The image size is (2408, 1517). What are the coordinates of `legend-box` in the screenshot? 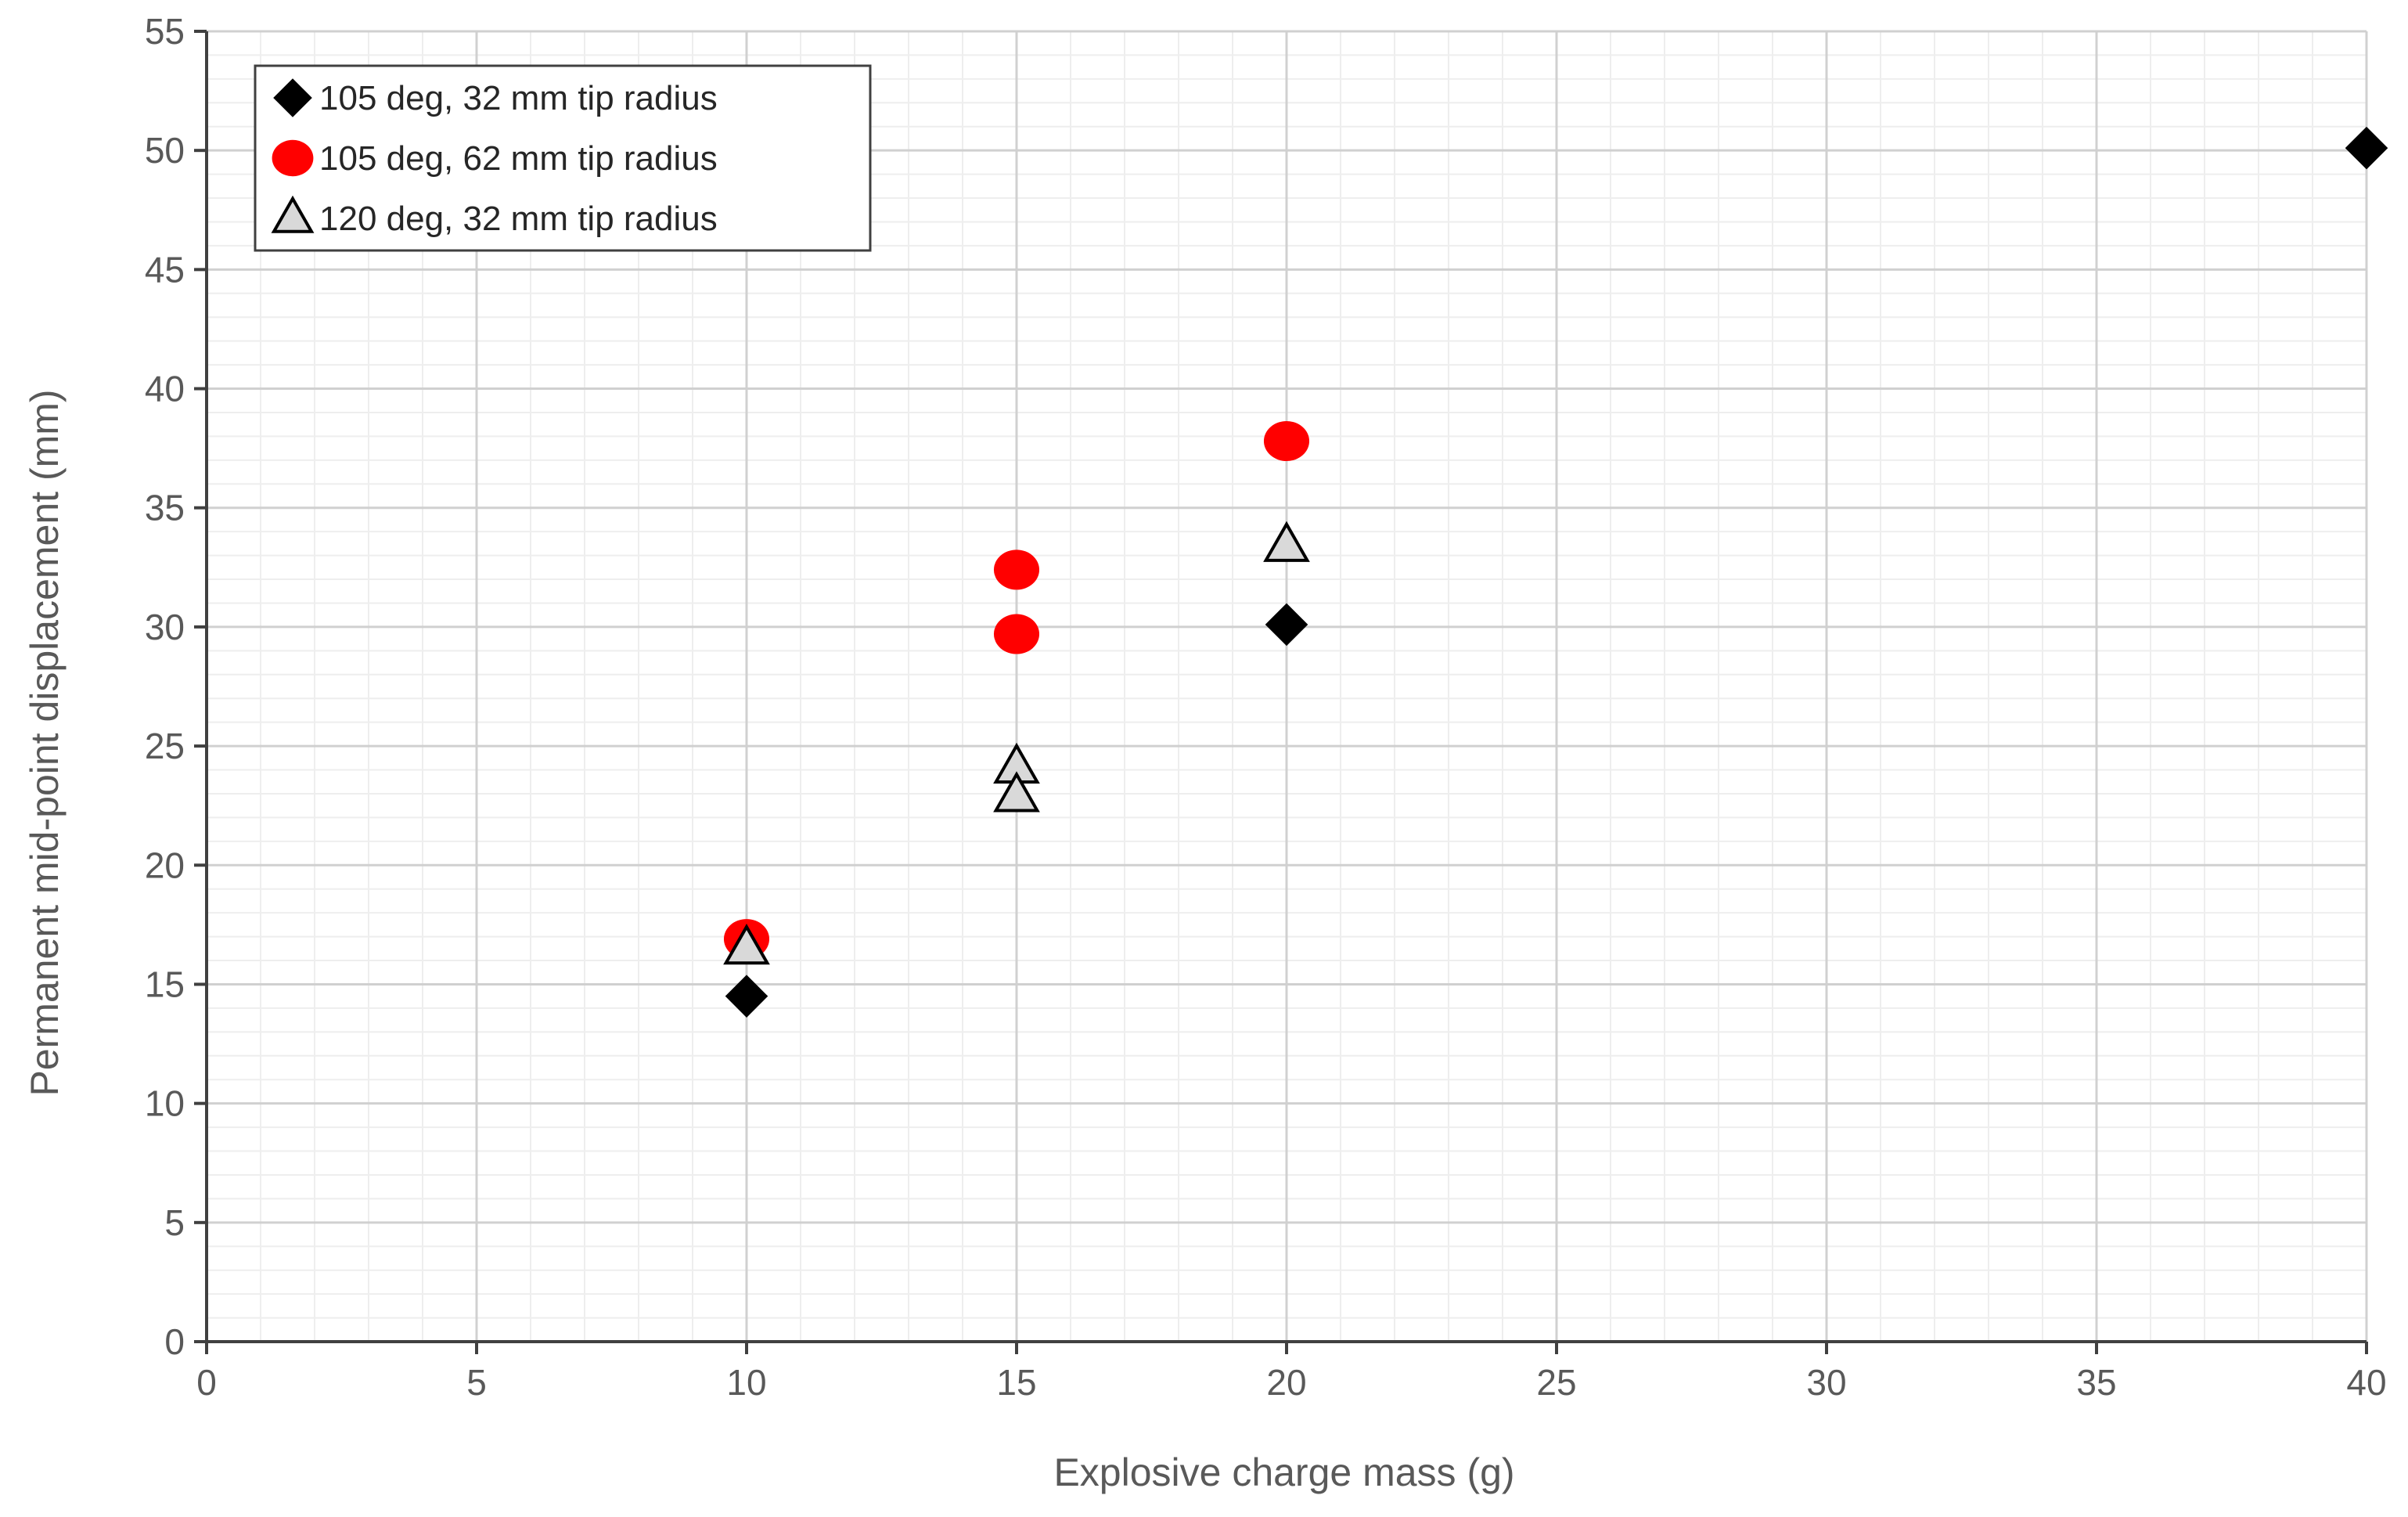 It's located at (563, 158).